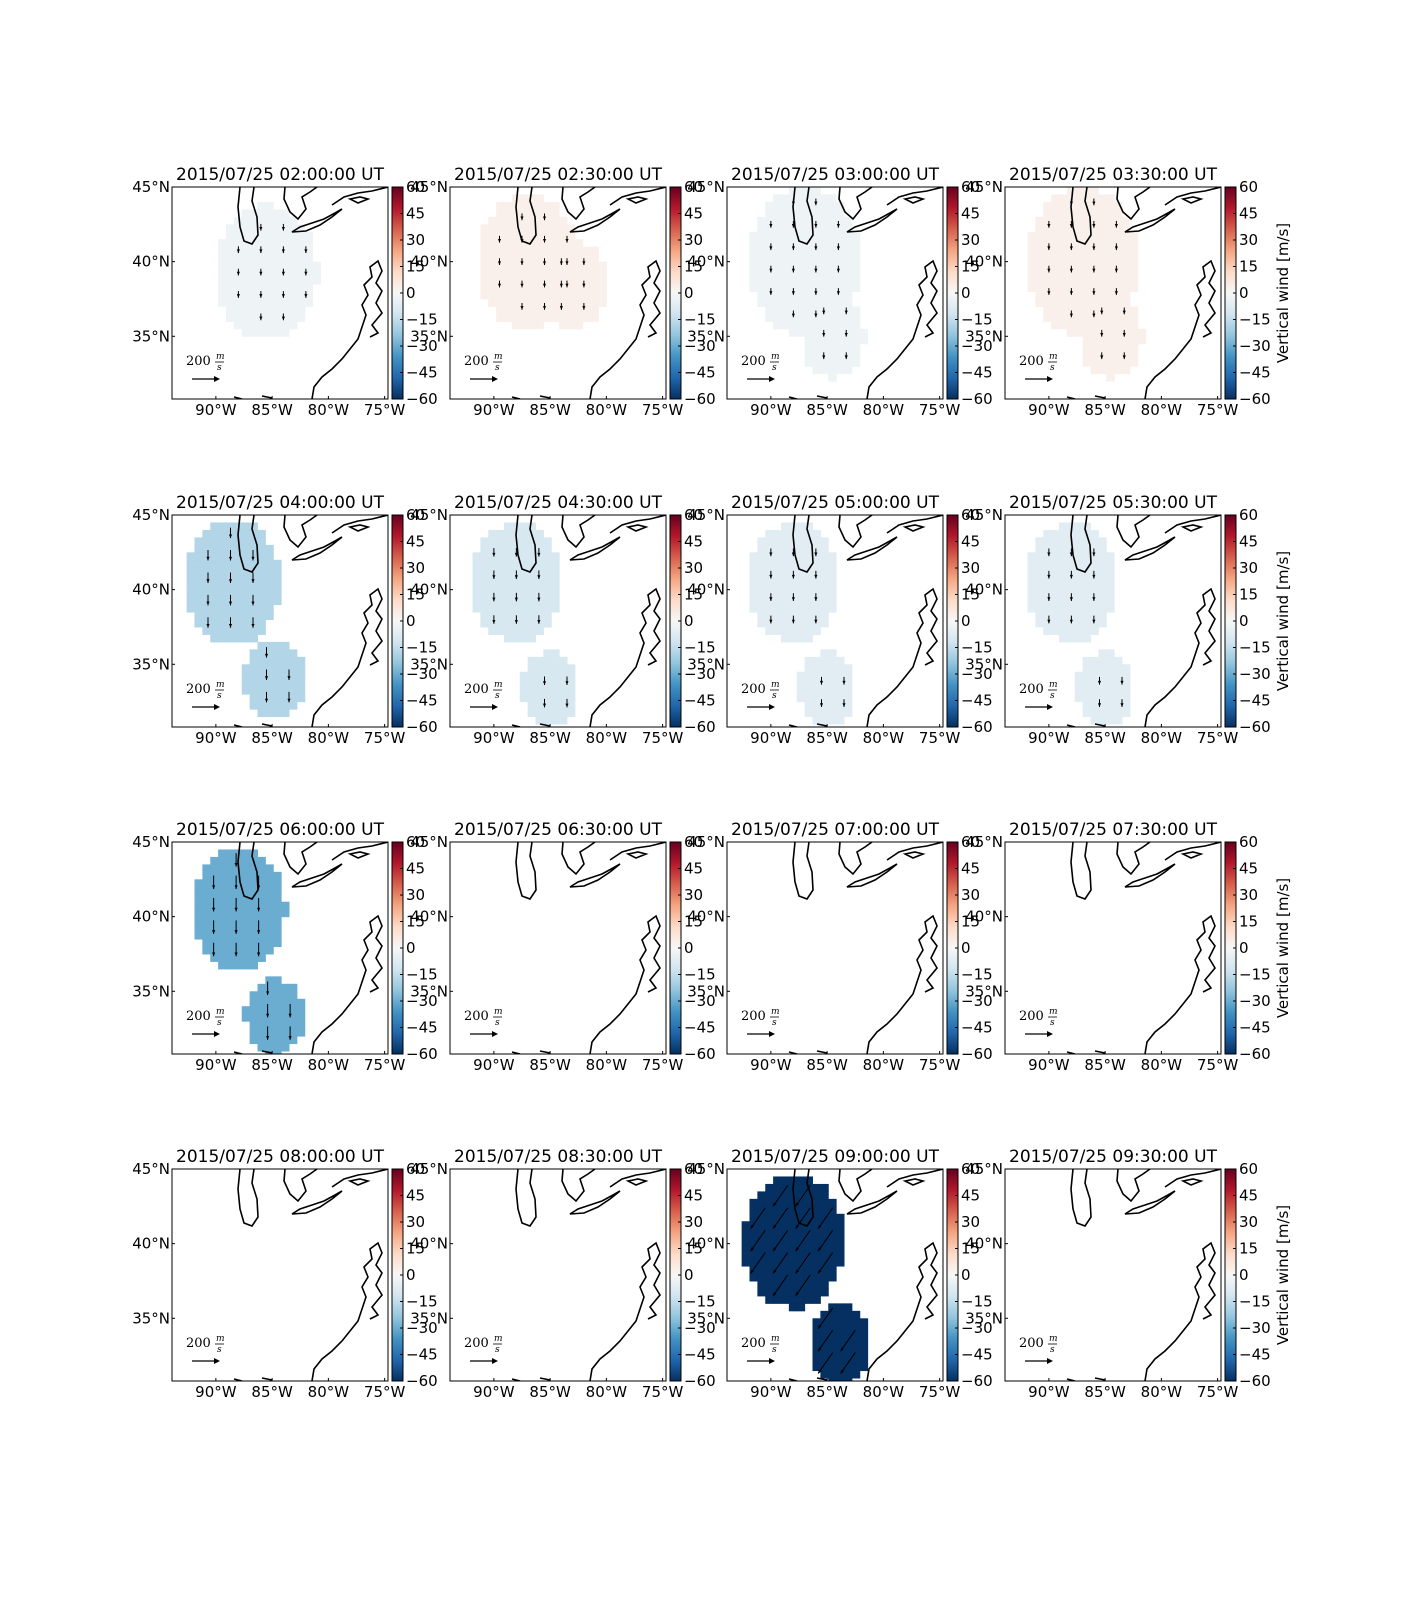 This screenshot has height=1614, width=1410. I want to click on scale-unit-num: m, so click(1053, 685).